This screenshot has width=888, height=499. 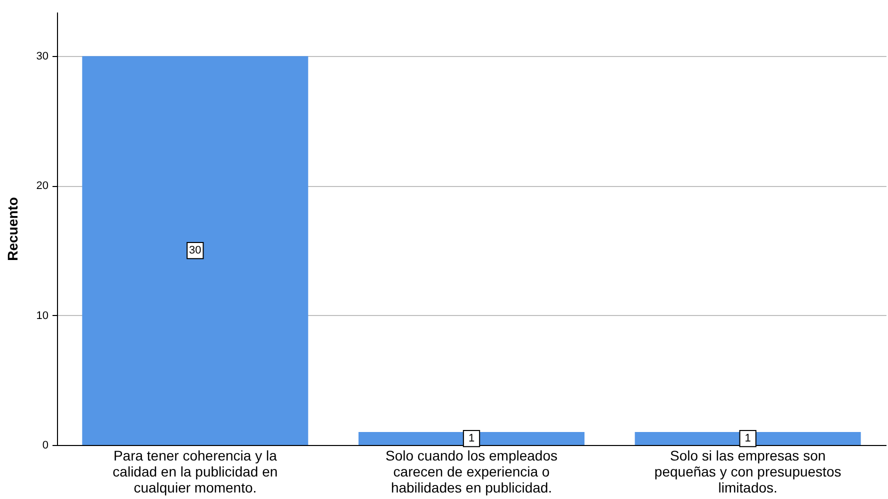 I want to click on x-tick-label: Solo si las empresas son pequeñas y con presupuestos limitados., so click(x=748, y=472).